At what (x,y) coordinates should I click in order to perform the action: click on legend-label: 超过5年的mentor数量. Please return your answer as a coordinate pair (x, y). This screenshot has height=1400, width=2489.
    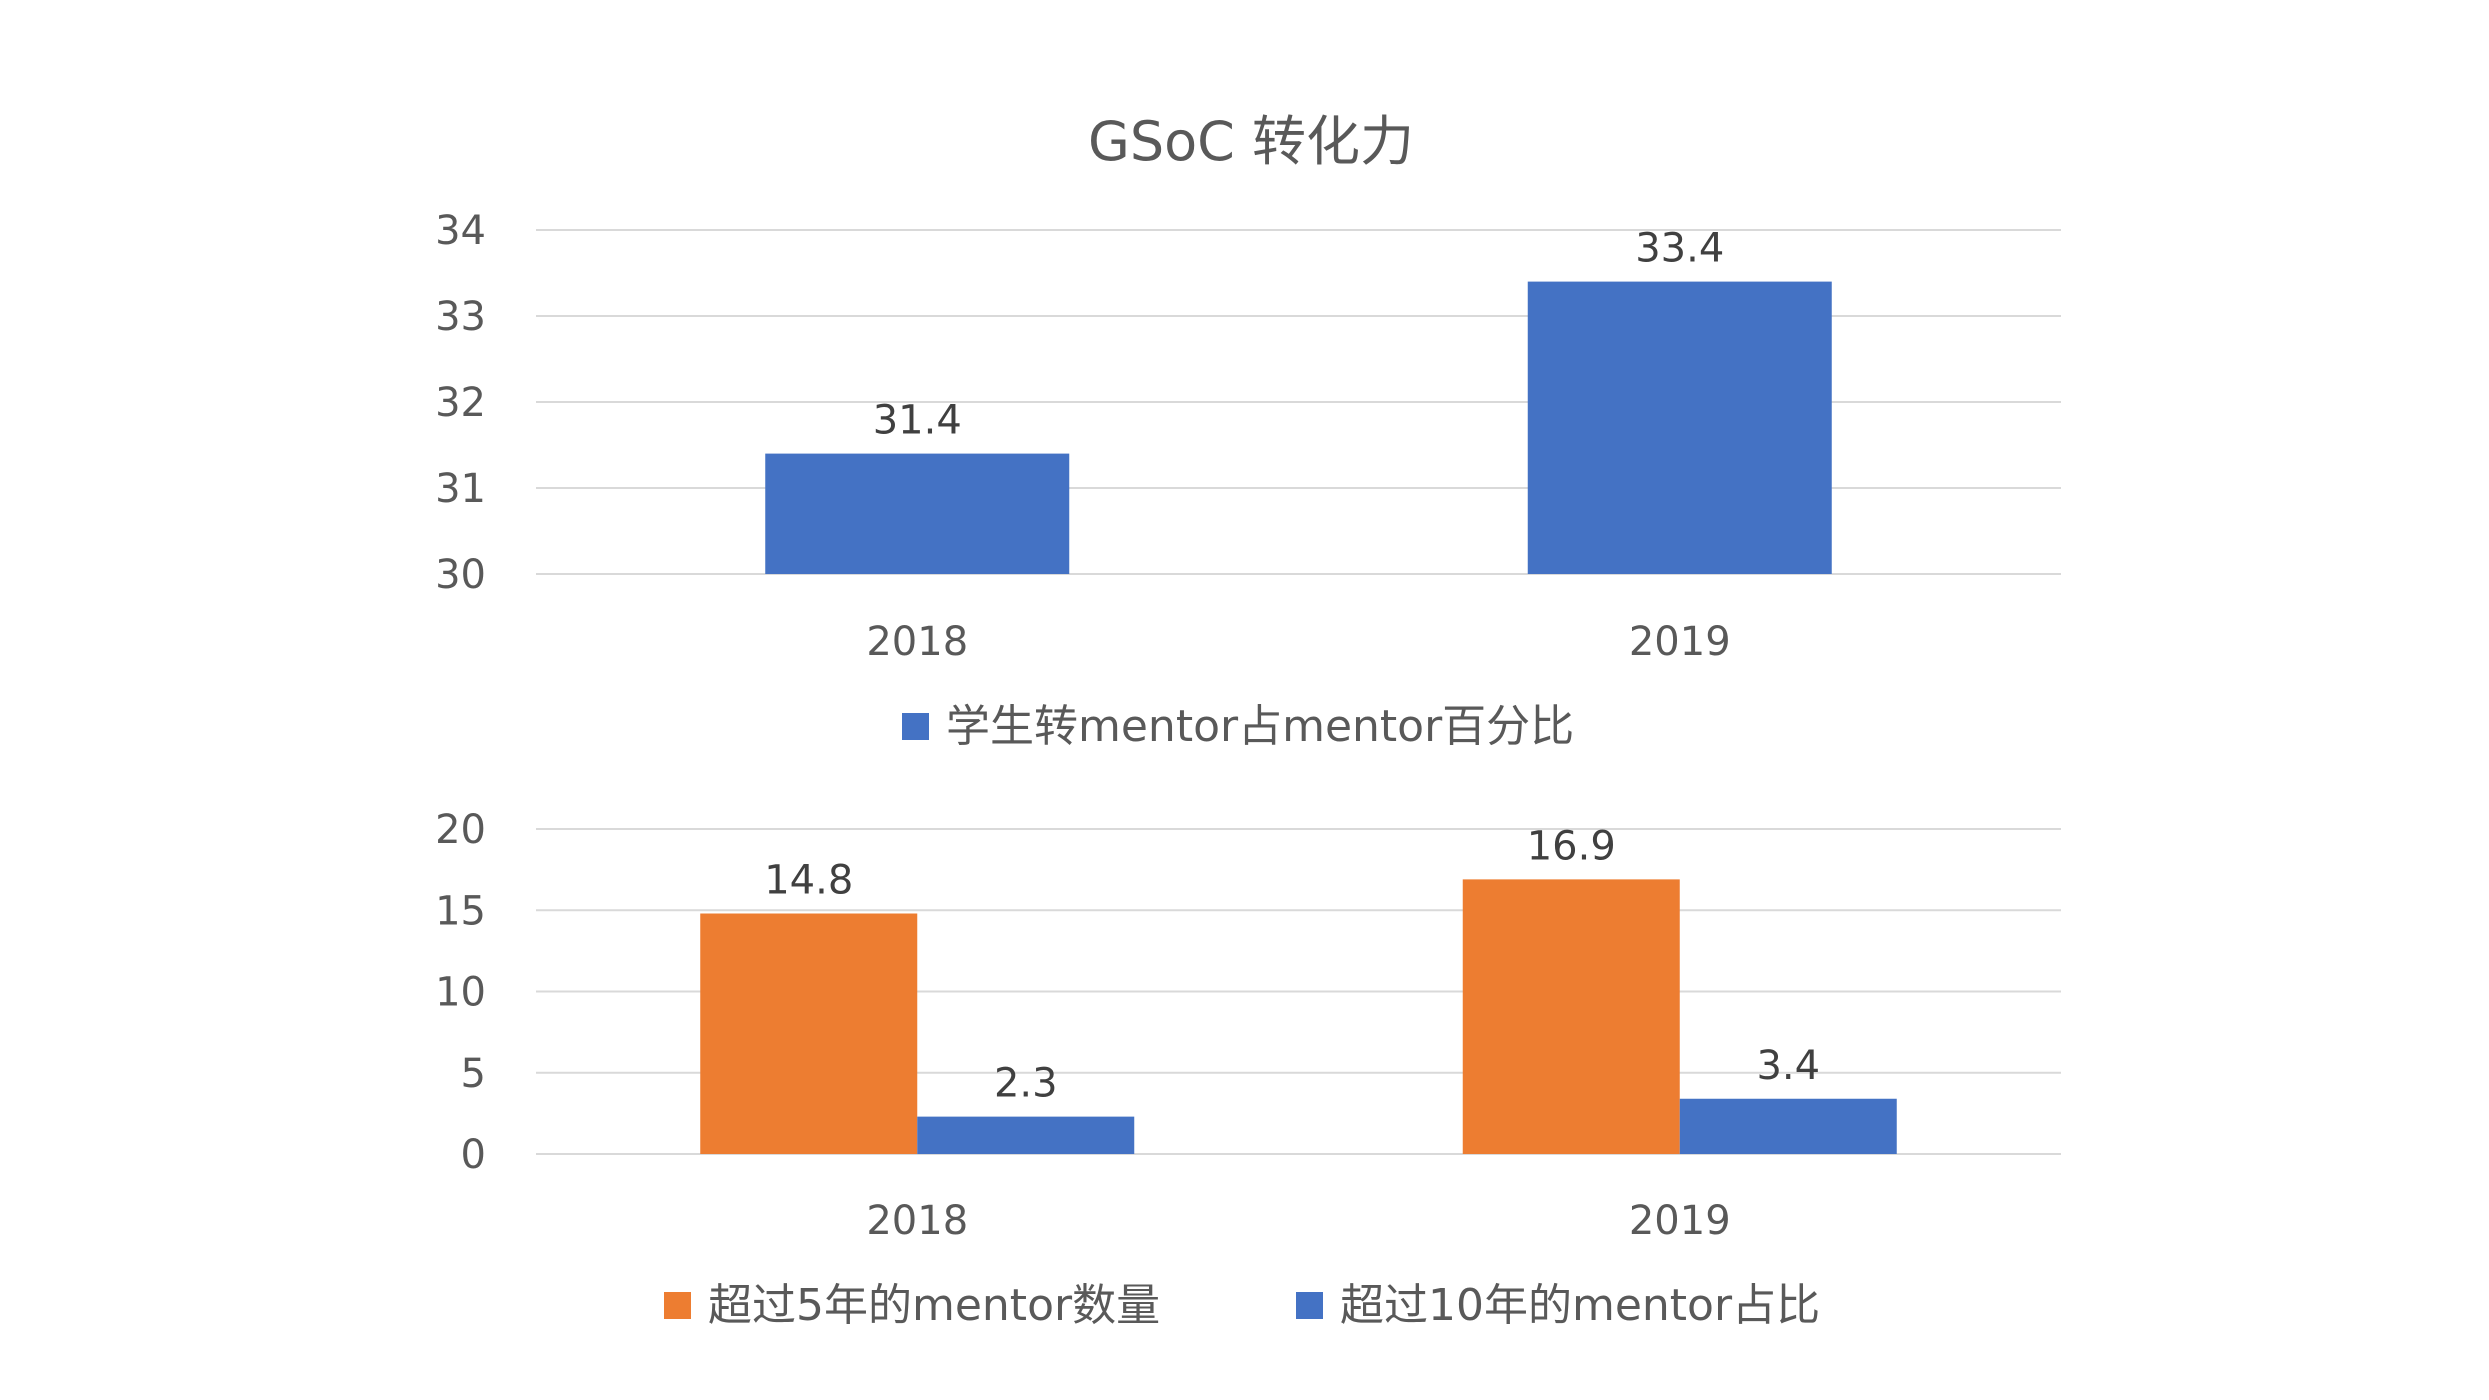
    Looking at the image, I should click on (934, 1305).